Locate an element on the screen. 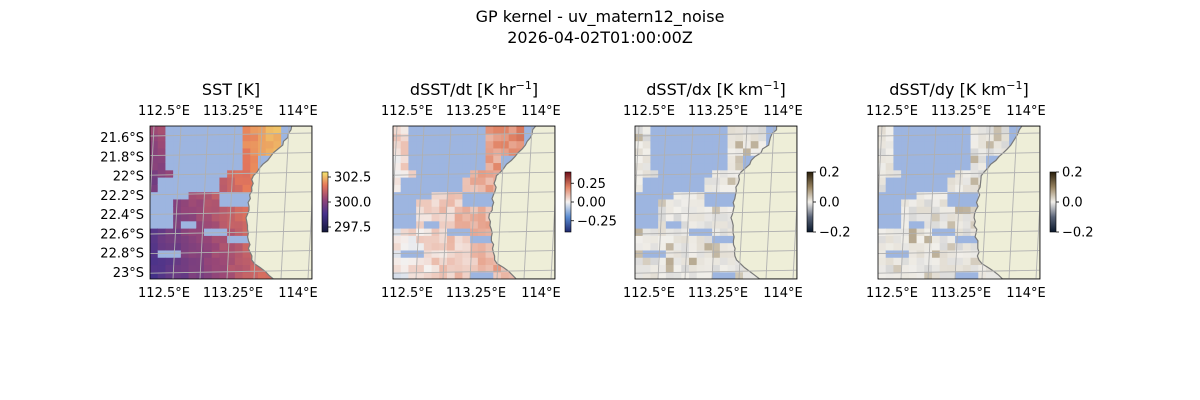  y-tick-label: 22.2°S is located at coordinates (122, 196).